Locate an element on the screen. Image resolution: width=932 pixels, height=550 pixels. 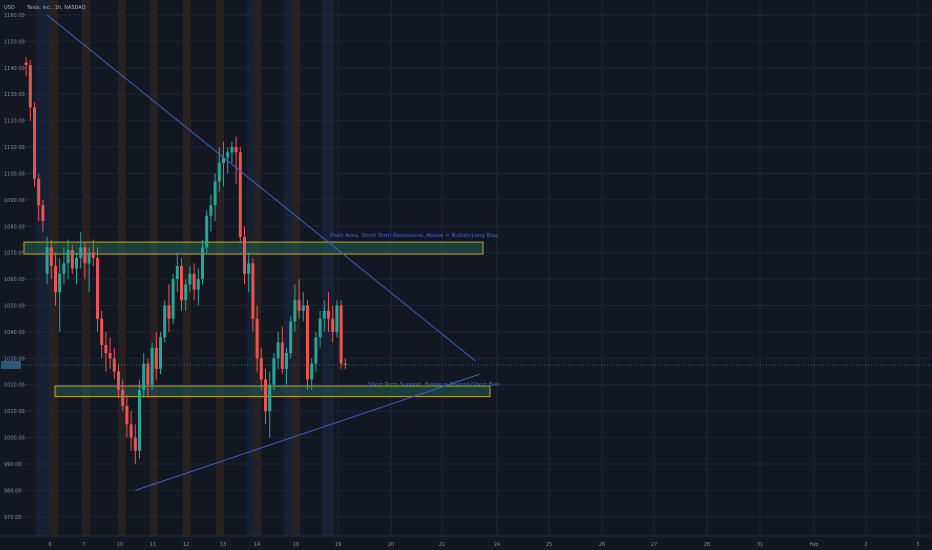
time-tick-label: 19 is located at coordinates (338, 545).